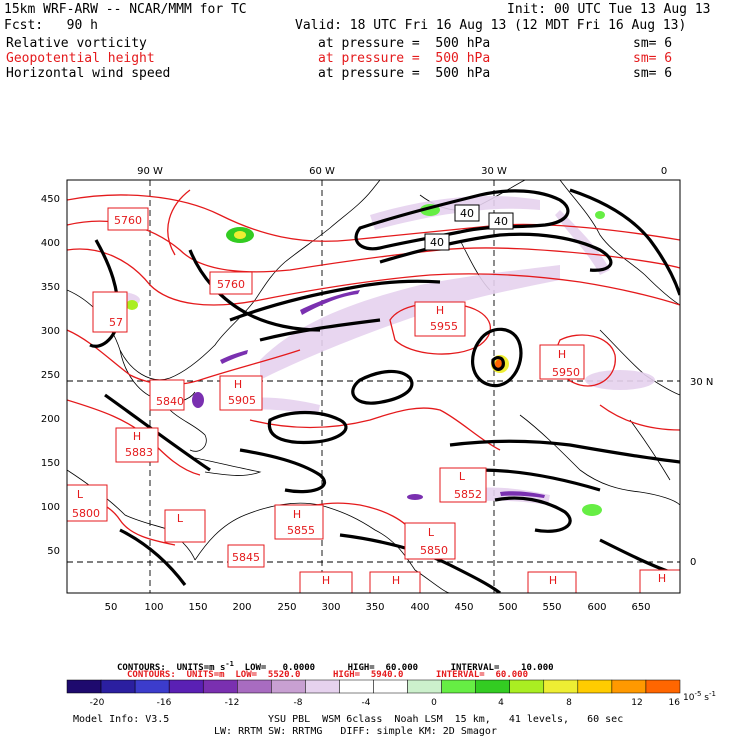 This screenshot has width=740, height=740. What do you see at coordinates (596, 607) in the screenshot?
I see `svg-text: 600` at bounding box center [596, 607].